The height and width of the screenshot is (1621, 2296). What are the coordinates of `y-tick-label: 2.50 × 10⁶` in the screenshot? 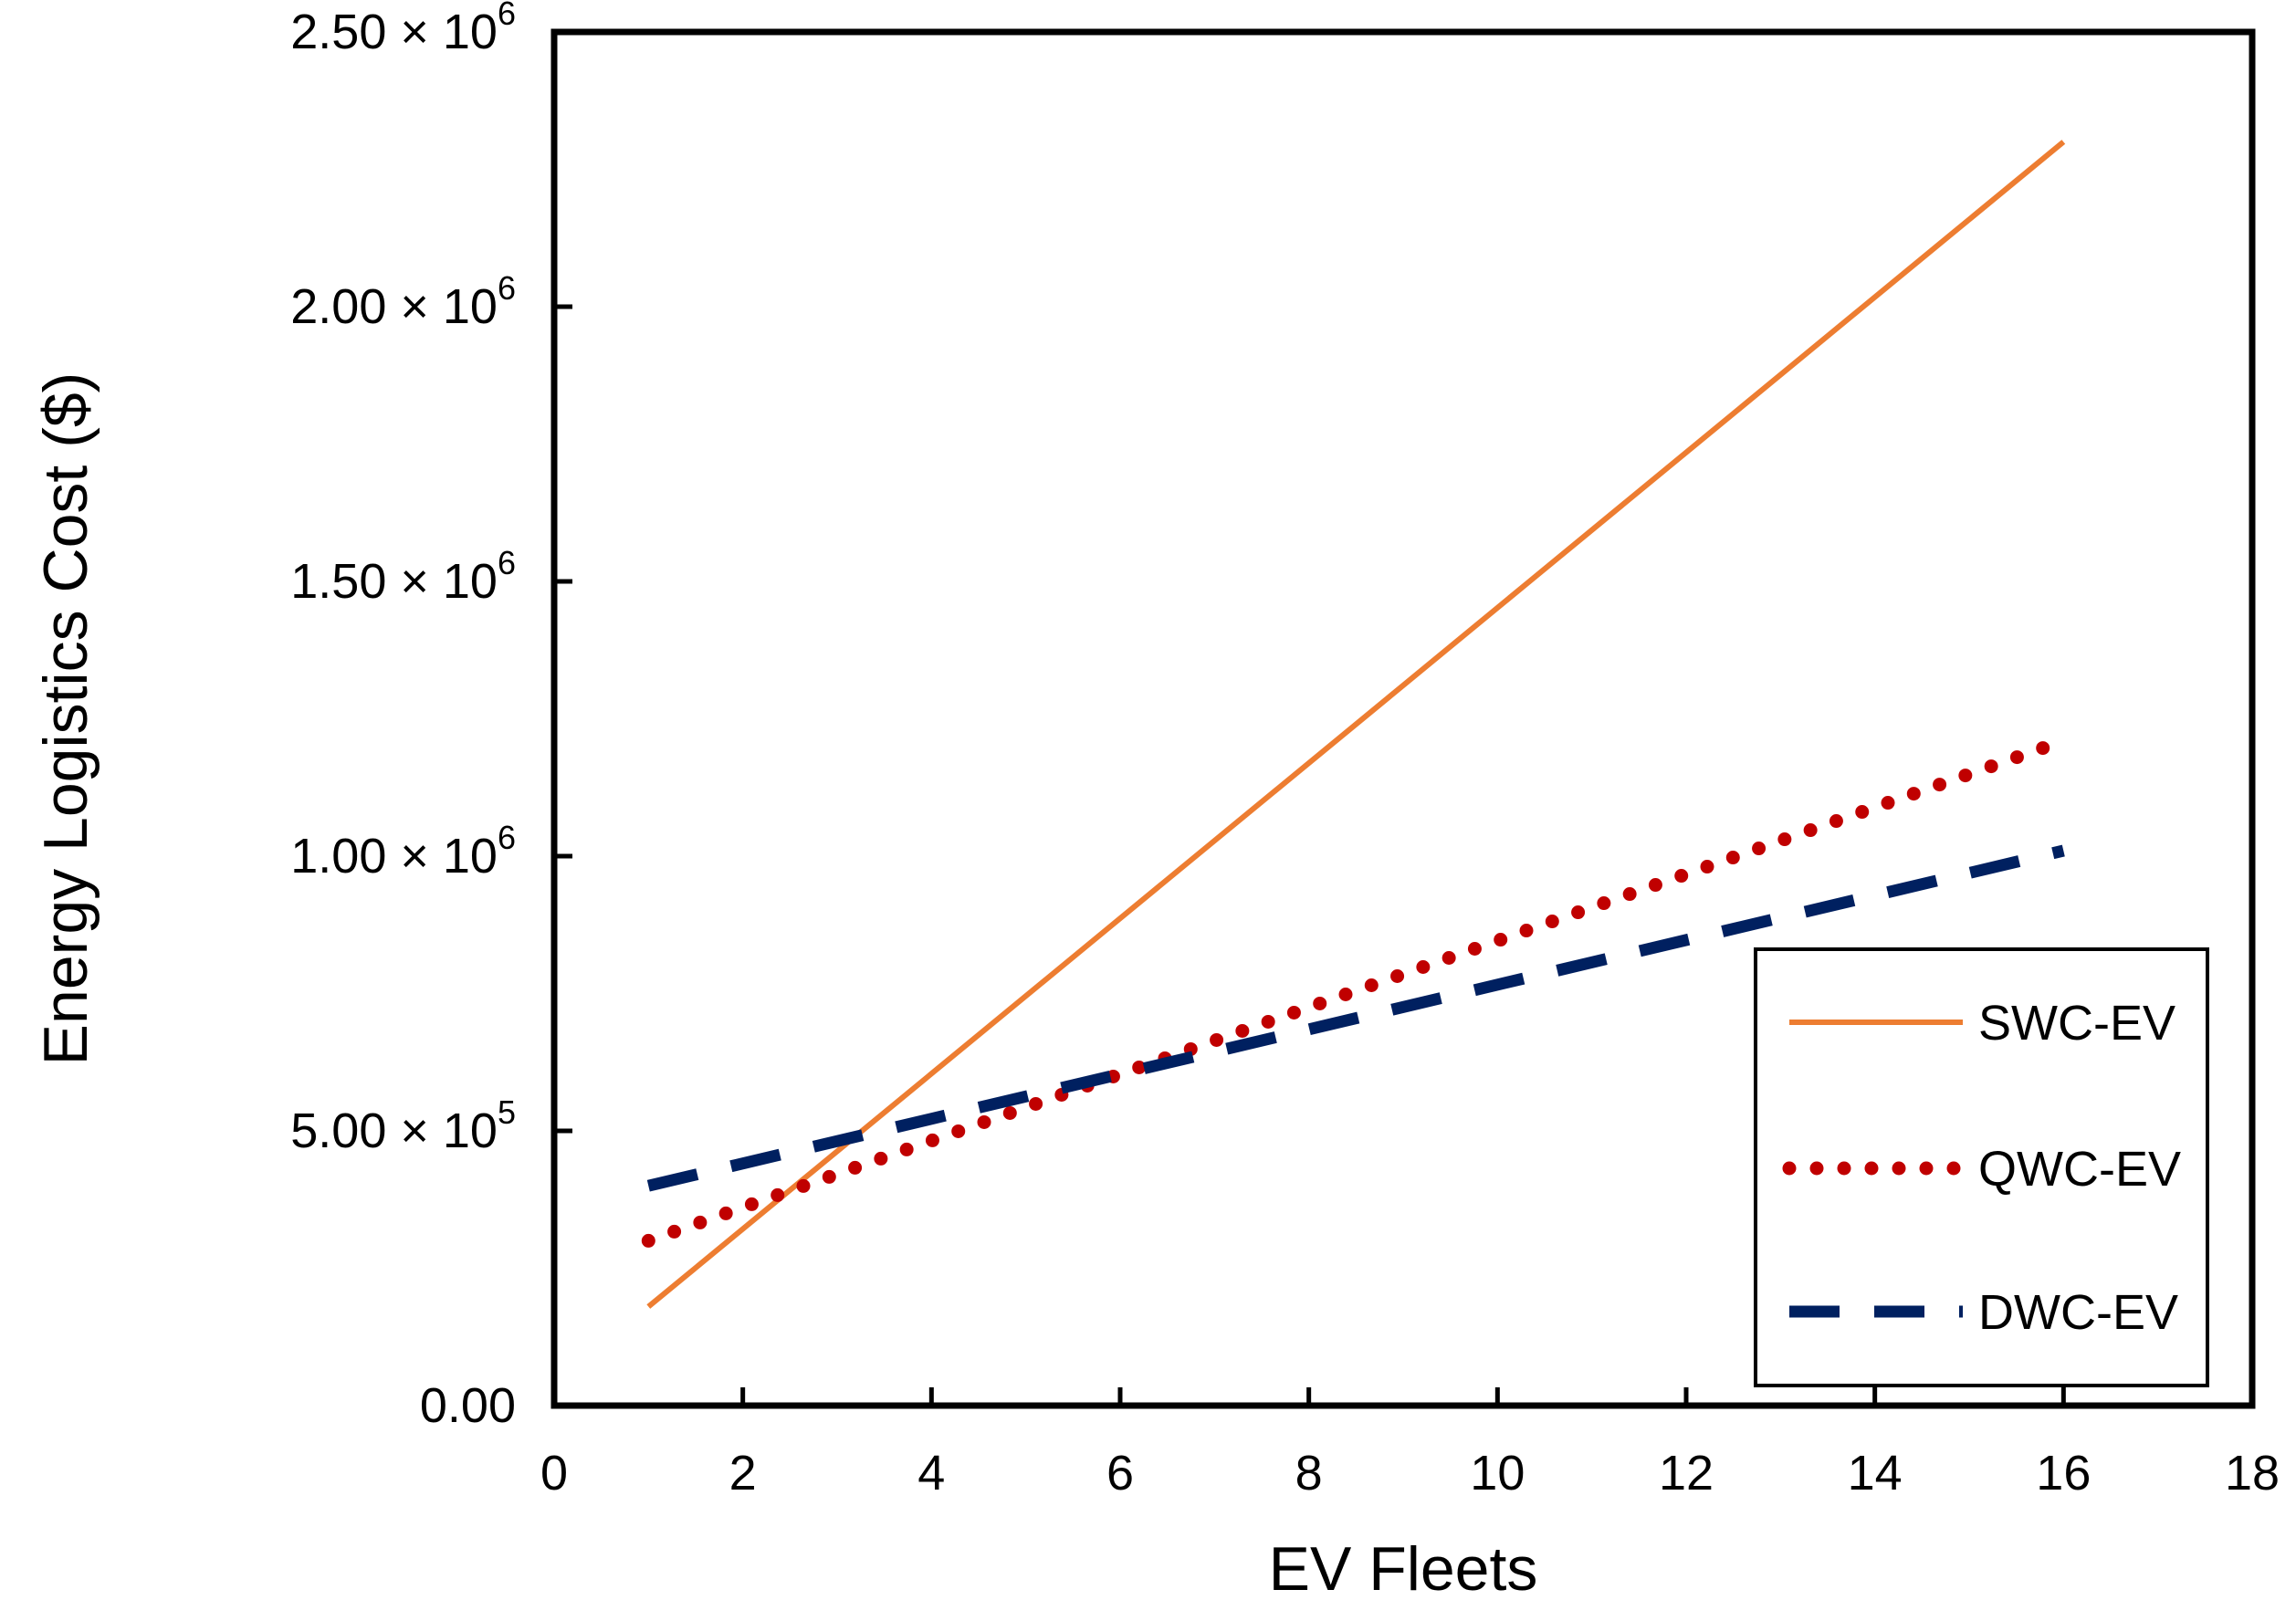 It's located at (403, 29).